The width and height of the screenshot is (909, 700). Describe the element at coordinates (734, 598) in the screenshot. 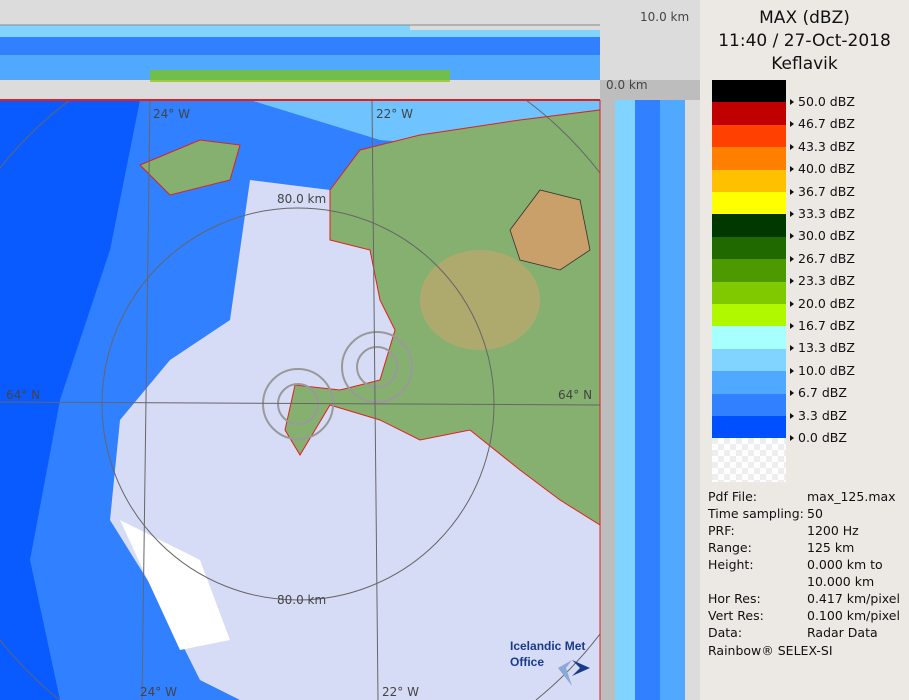

I see `info-key: Hor Res:` at that location.